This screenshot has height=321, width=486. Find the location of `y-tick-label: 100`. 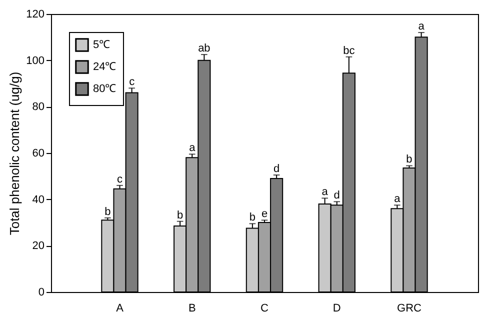

y-tick-label: 100 is located at coordinates (35, 60).